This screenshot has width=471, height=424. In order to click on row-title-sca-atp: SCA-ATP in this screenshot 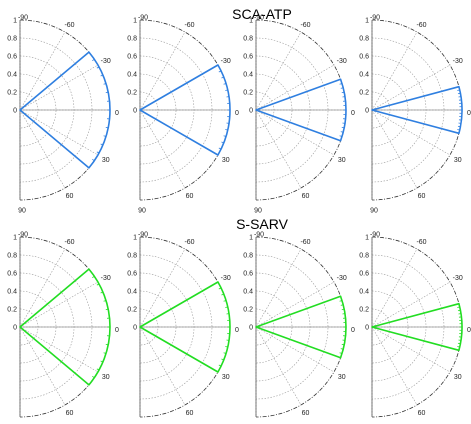, I will do `click(262, 14)`.